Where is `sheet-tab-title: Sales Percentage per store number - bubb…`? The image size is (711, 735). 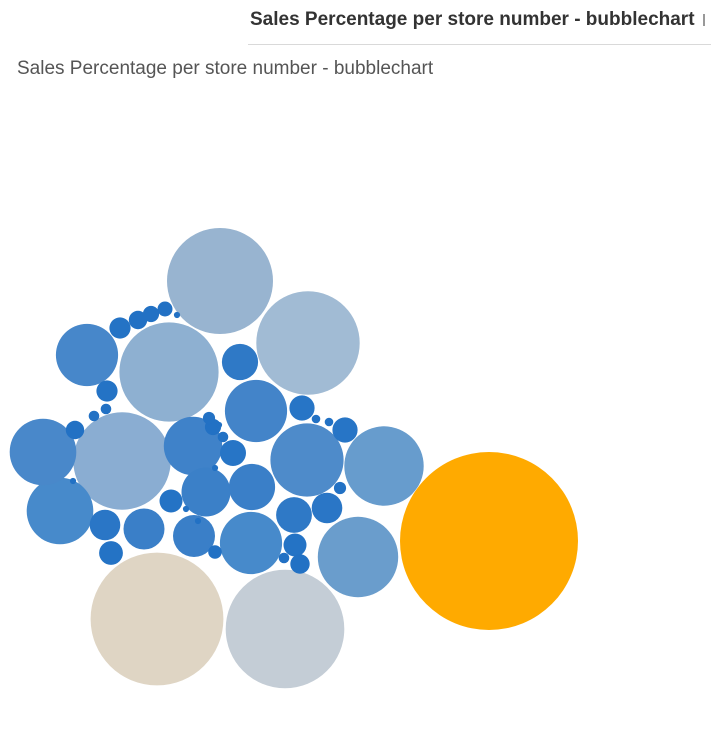
sheet-tab-title: Sales Percentage per store number - bubb… is located at coordinates (472, 19).